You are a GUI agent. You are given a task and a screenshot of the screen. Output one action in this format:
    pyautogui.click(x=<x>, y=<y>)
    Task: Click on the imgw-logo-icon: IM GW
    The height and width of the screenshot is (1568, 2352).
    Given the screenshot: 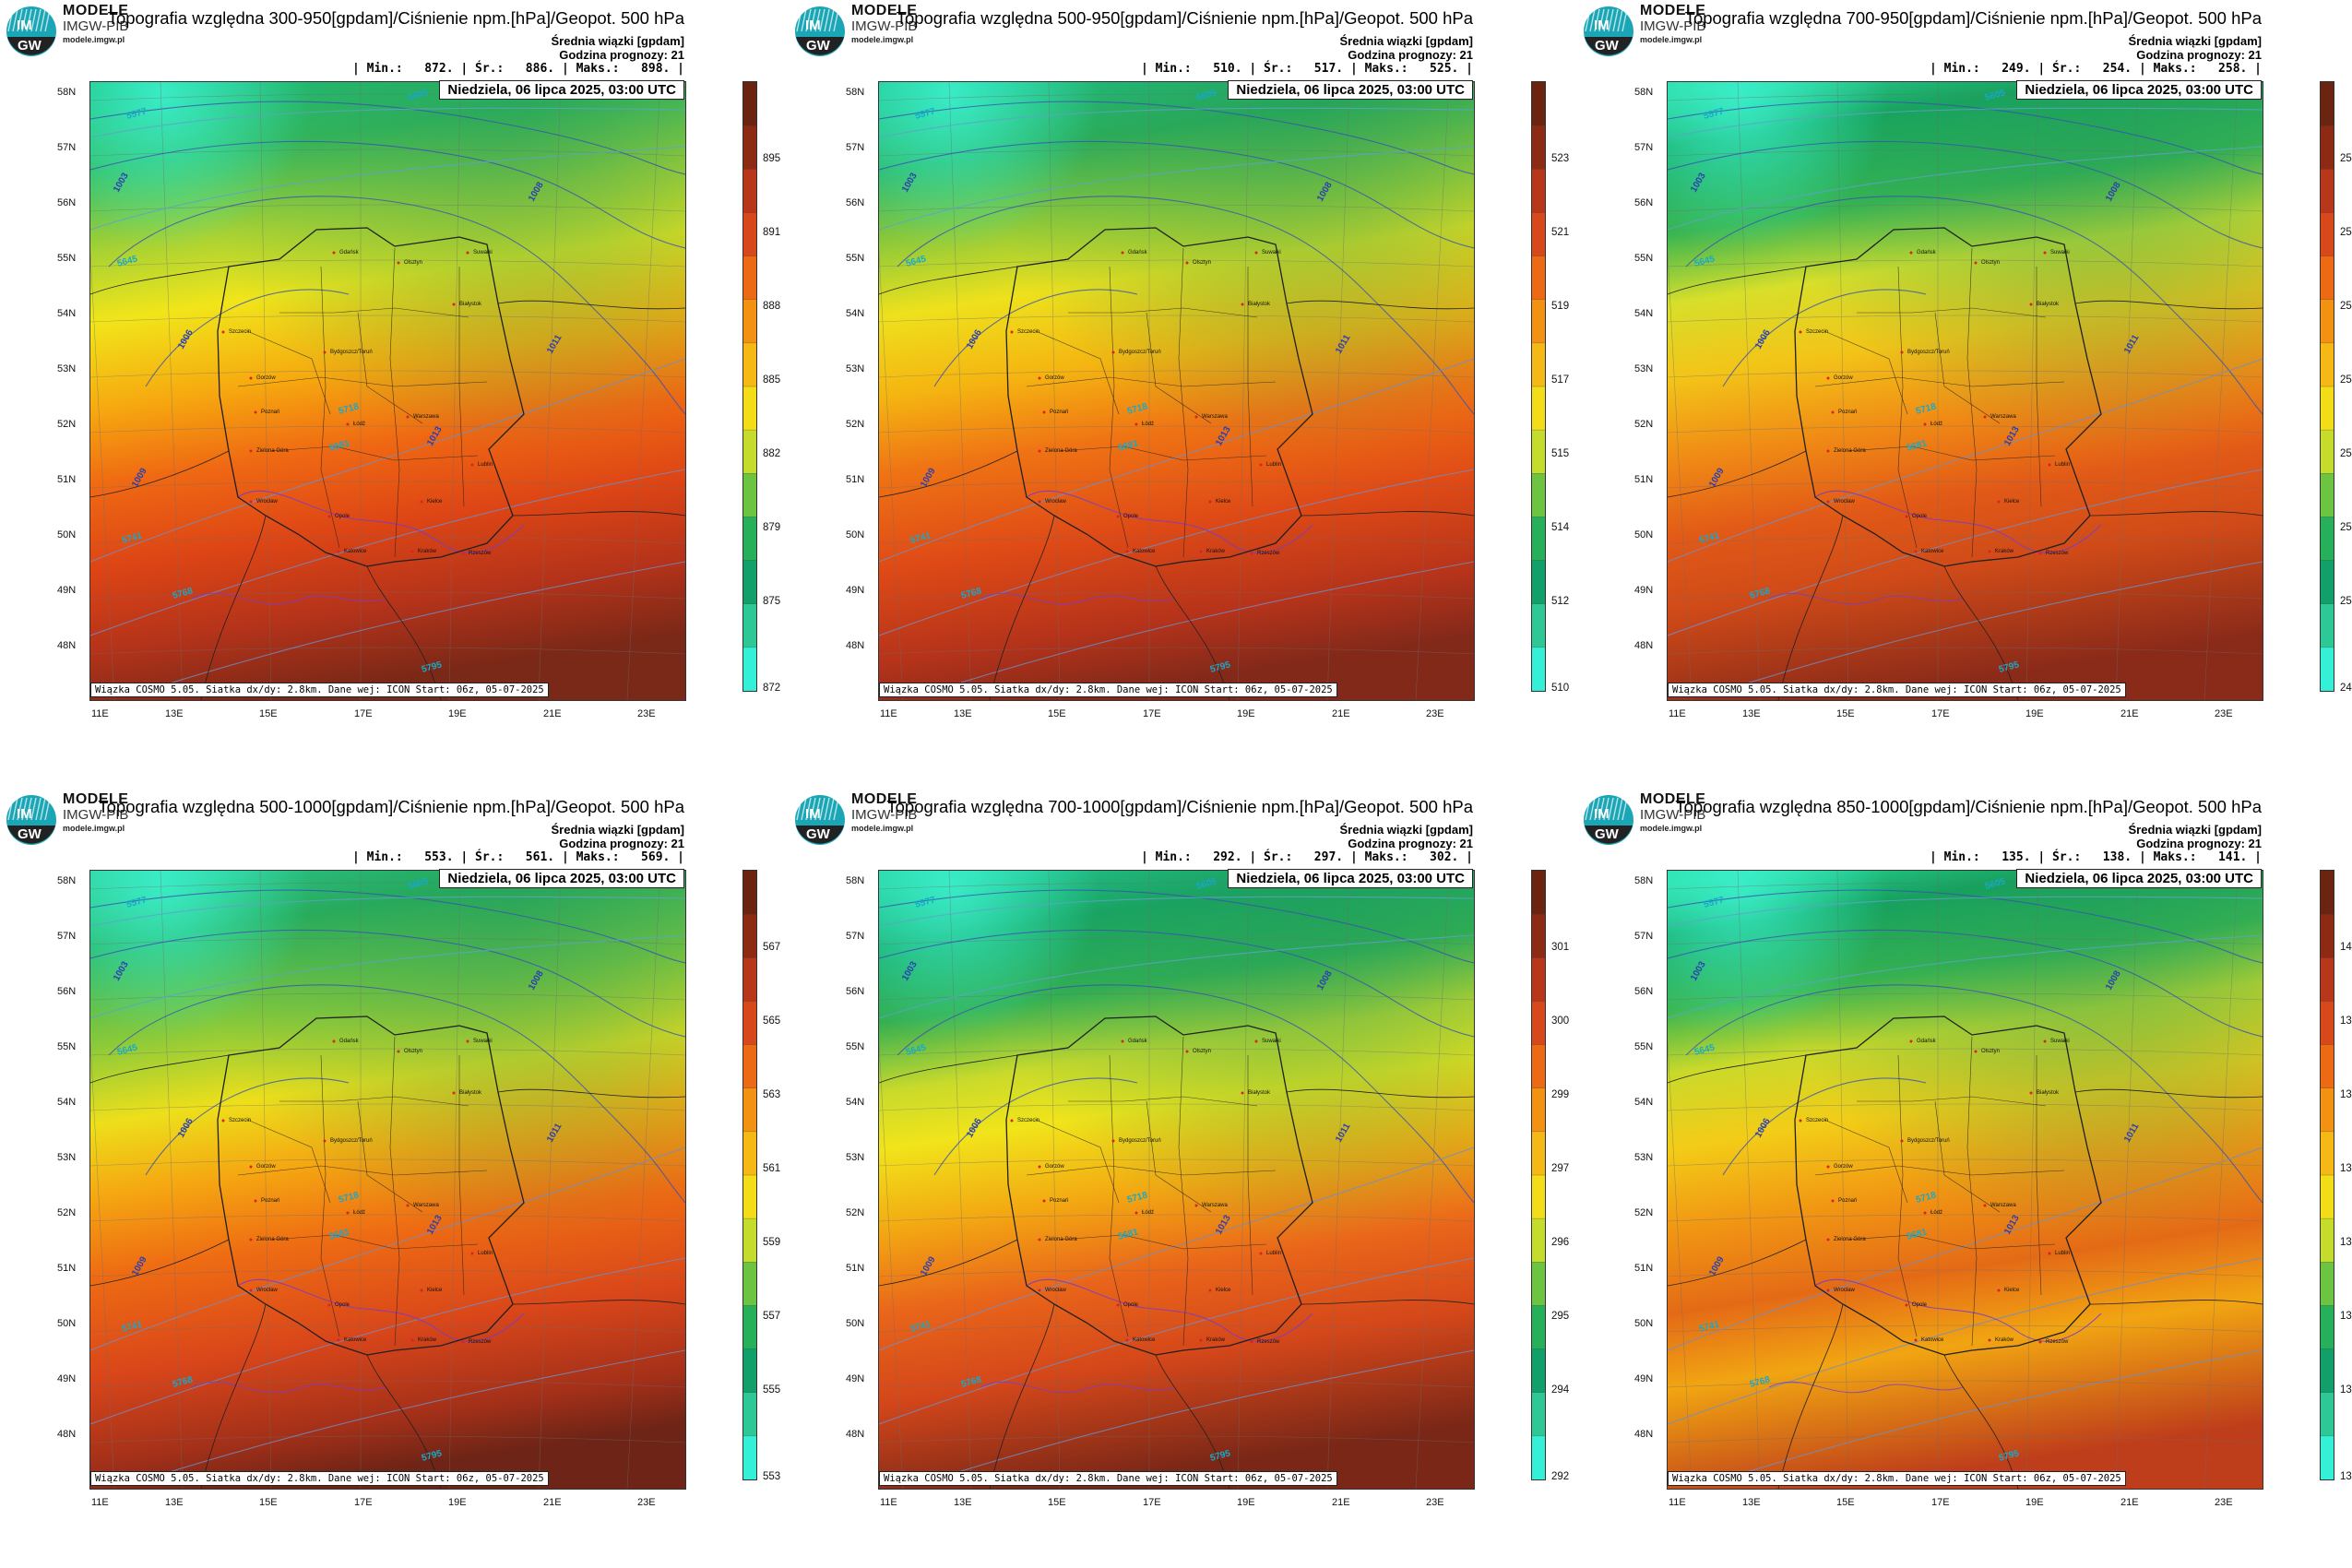 What is the action you would take?
    pyautogui.click(x=1608, y=31)
    